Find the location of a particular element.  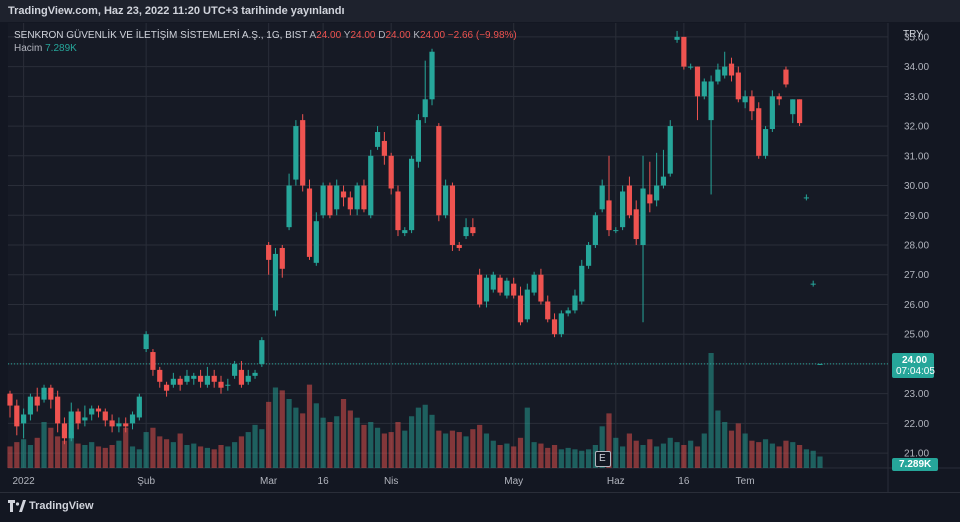

currency-label: TRY is located at coordinates (913, 34).